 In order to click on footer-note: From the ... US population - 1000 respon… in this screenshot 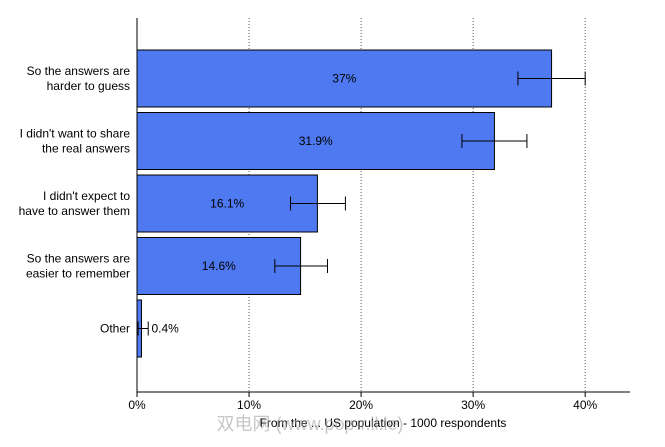, I will do `click(383, 423)`.